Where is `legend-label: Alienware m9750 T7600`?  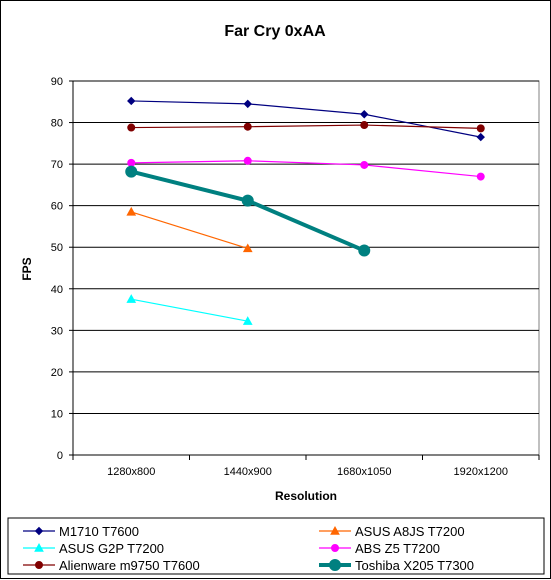
legend-label: Alienware m9750 T7600 is located at coordinates (129, 565).